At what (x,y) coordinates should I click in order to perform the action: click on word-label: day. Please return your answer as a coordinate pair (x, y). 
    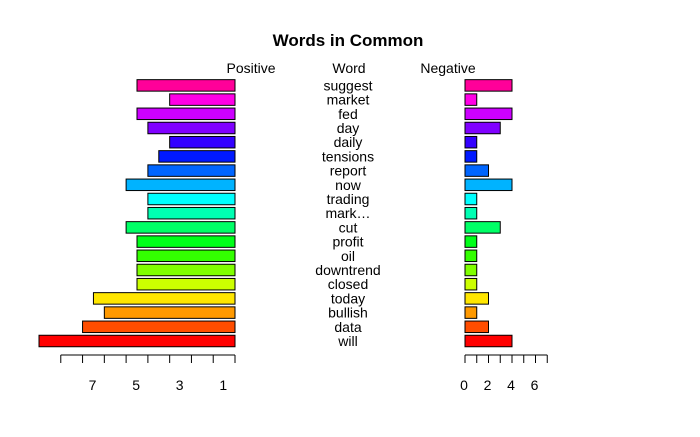
    Looking at the image, I should click on (348, 128).